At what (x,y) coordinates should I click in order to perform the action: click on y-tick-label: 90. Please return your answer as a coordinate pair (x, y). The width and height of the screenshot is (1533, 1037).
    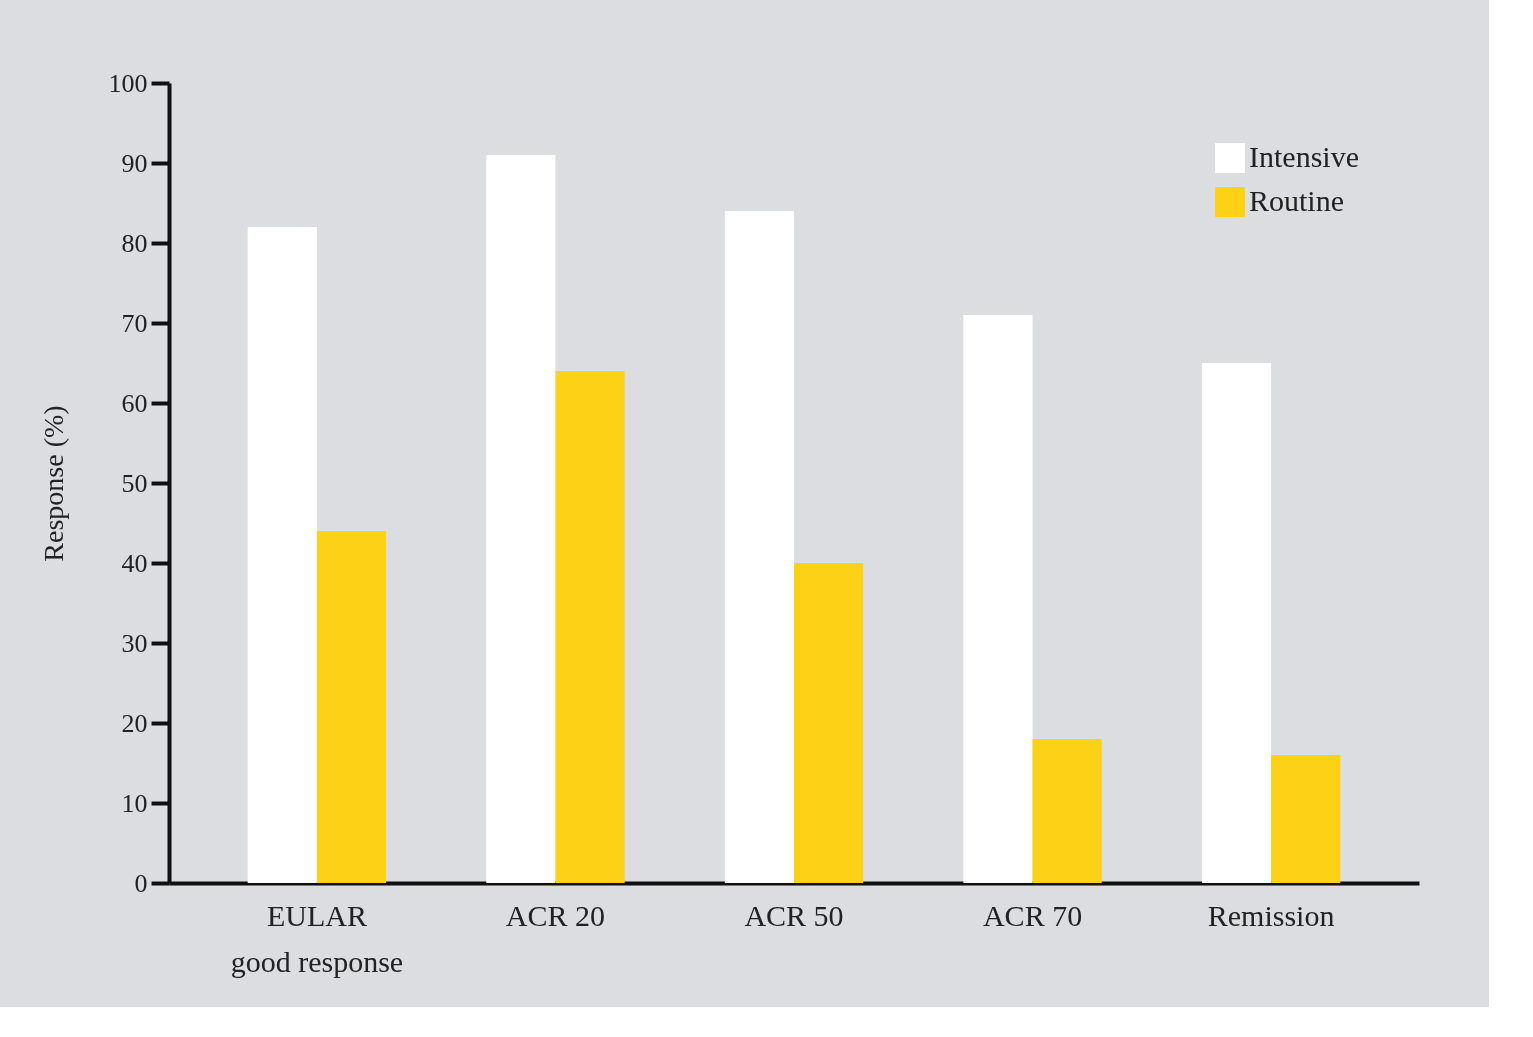
    Looking at the image, I should click on (134, 163).